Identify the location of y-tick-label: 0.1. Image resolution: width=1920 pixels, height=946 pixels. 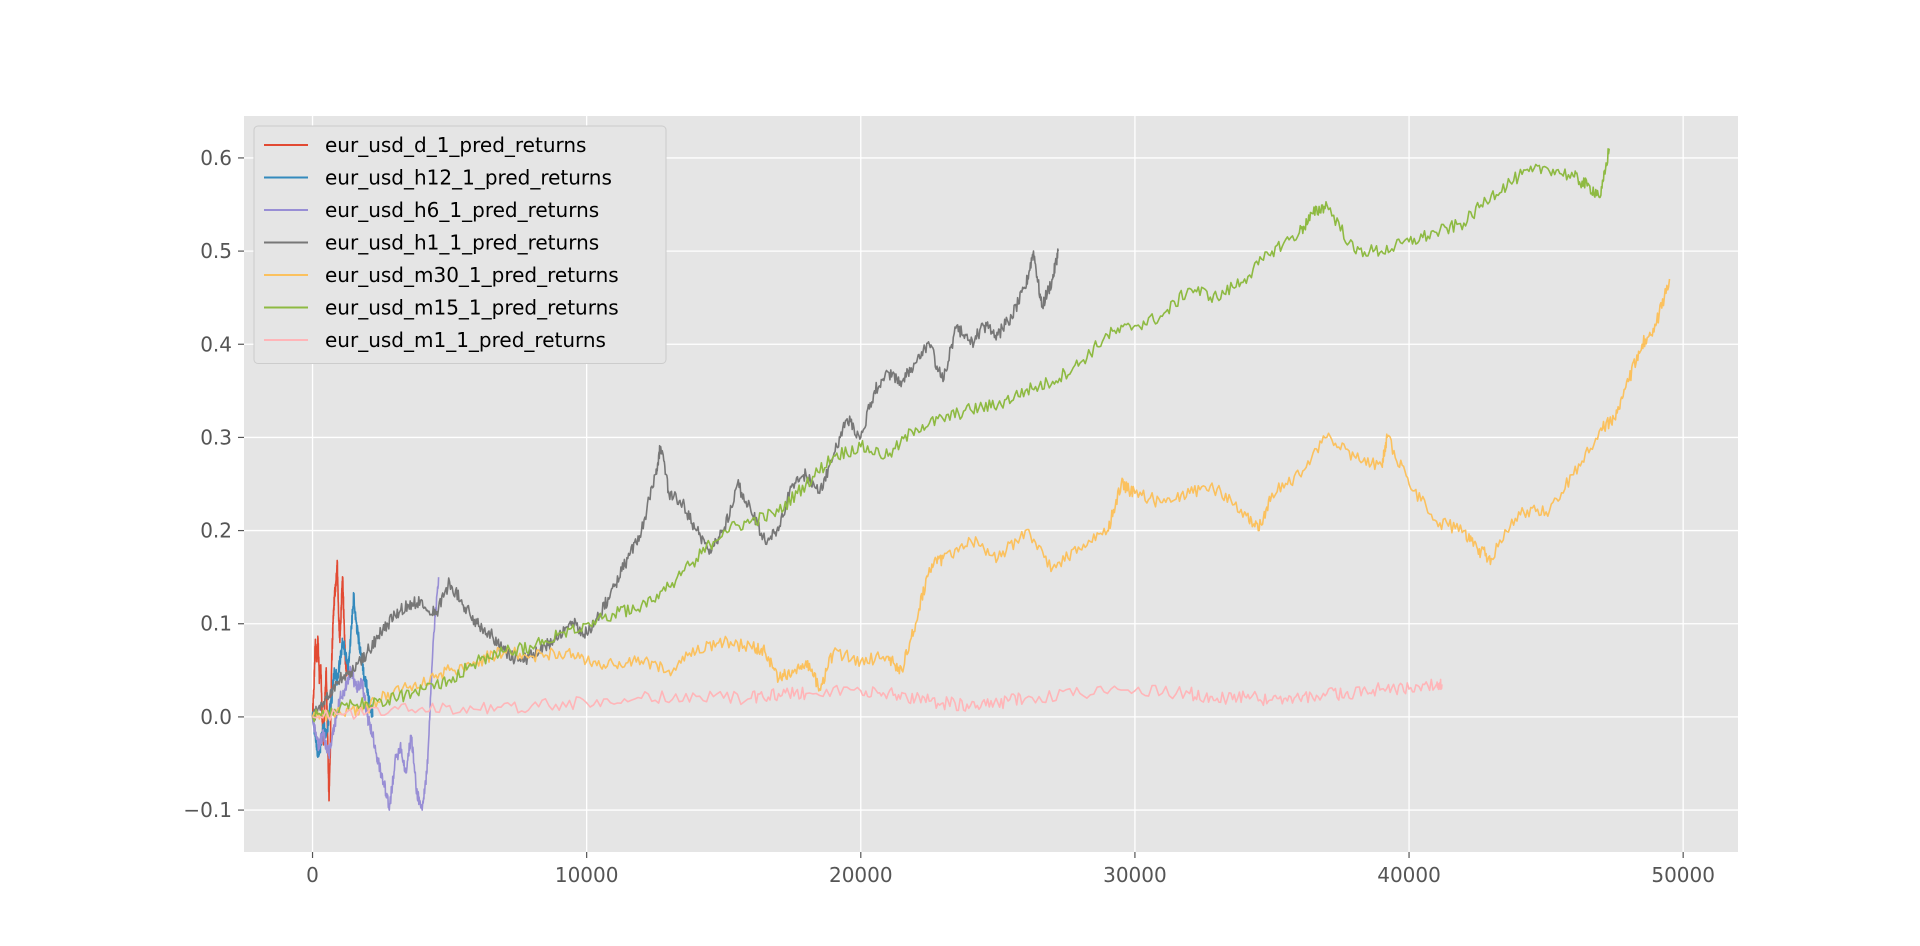
(216, 624).